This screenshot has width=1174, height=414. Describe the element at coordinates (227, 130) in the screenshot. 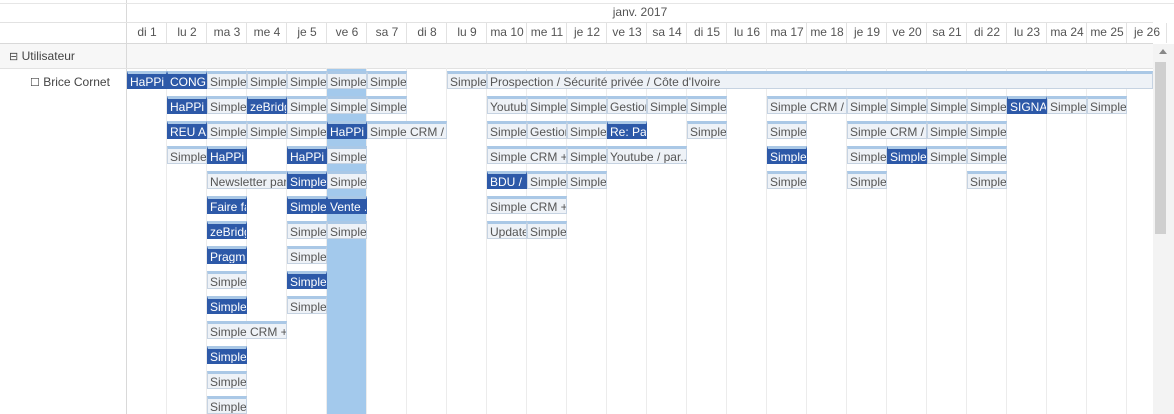

I see `event-30: Simple` at that location.